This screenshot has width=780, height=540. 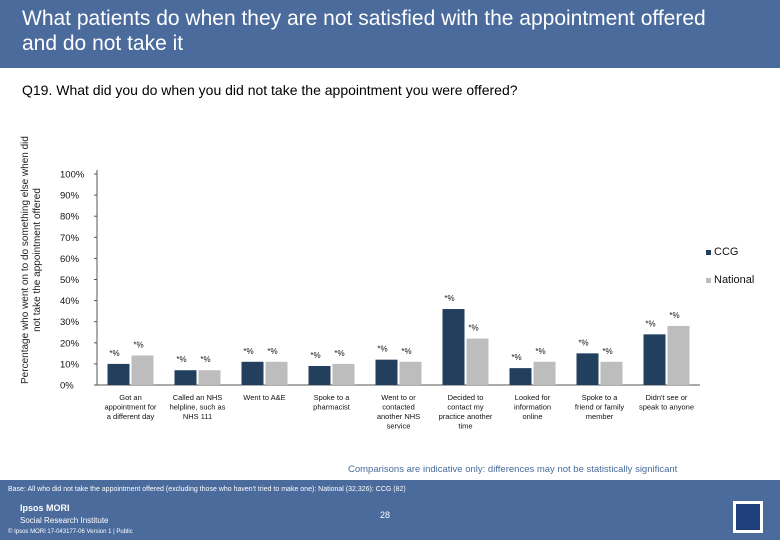 What do you see at coordinates (398, 397) in the screenshot?
I see `category-label: Went to or` at bounding box center [398, 397].